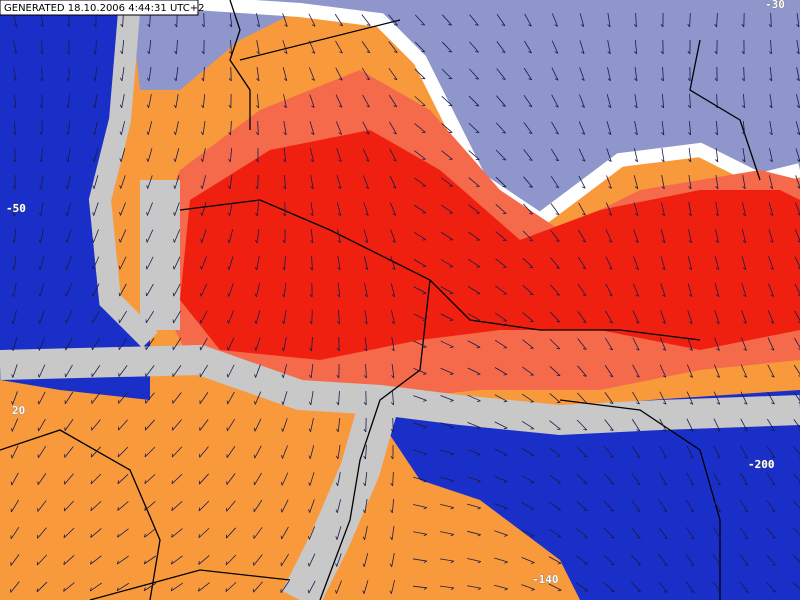 The width and height of the screenshot is (800, 600). Describe the element at coordinates (104, 8) in the screenshot. I see `header-text: GENERATED 18.10.2006 4:44:31 UTC+2` at that location.